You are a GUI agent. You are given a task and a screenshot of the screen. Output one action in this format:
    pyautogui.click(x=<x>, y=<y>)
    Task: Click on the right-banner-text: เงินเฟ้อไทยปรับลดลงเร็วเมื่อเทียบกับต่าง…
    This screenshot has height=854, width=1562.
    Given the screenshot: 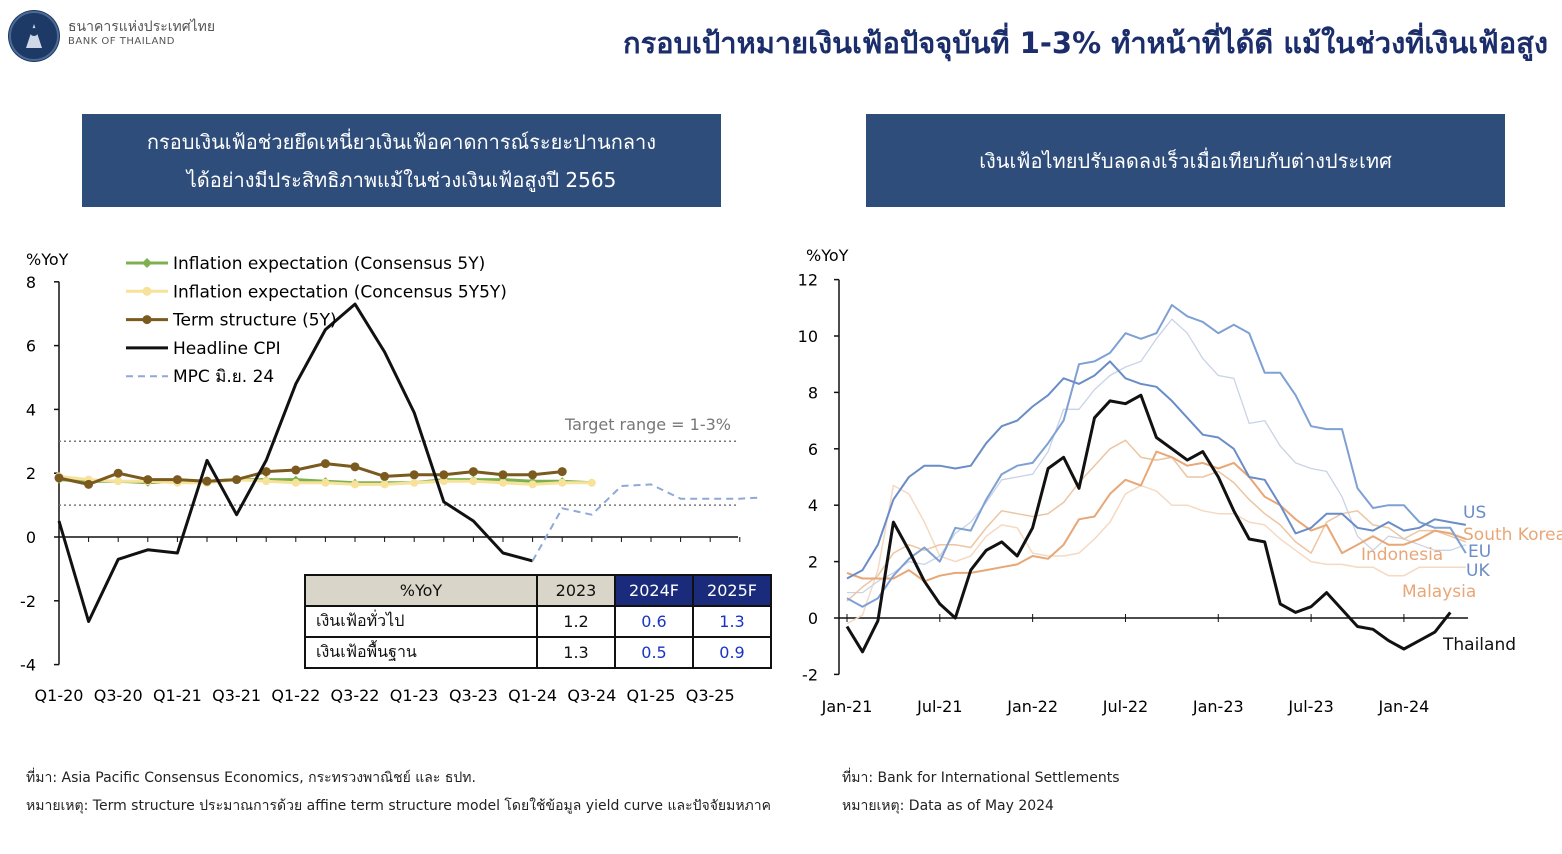 What is the action you would take?
    pyautogui.click(x=1185, y=160)
    